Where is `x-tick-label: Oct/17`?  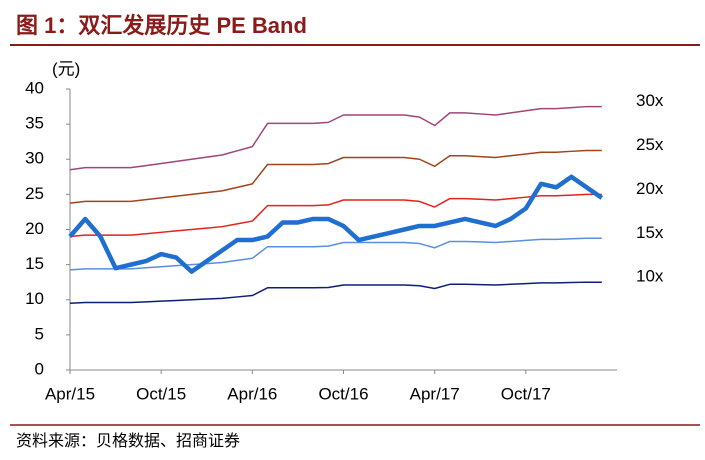
x-tick-label: Oct/17 is located at coordinates (526, 393).